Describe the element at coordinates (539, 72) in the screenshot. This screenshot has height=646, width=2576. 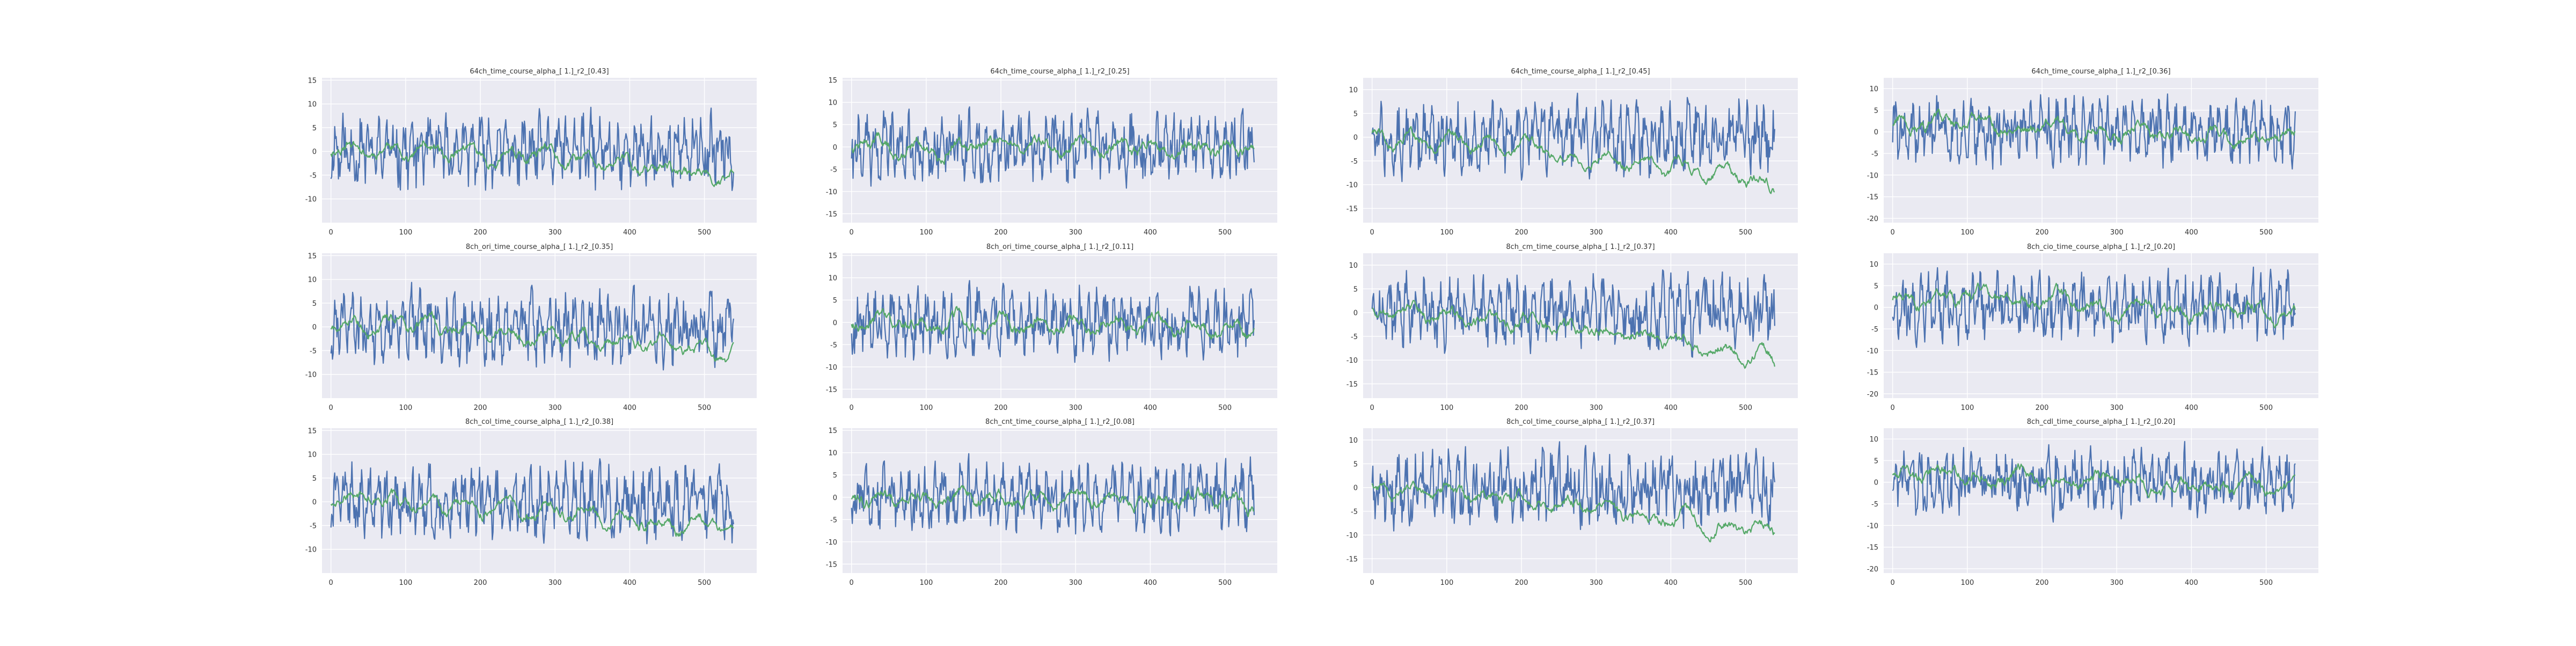
I see `subplot-title: 64ch_time_course_alpha_[ 1.]_r2_[0.43]` at that location.